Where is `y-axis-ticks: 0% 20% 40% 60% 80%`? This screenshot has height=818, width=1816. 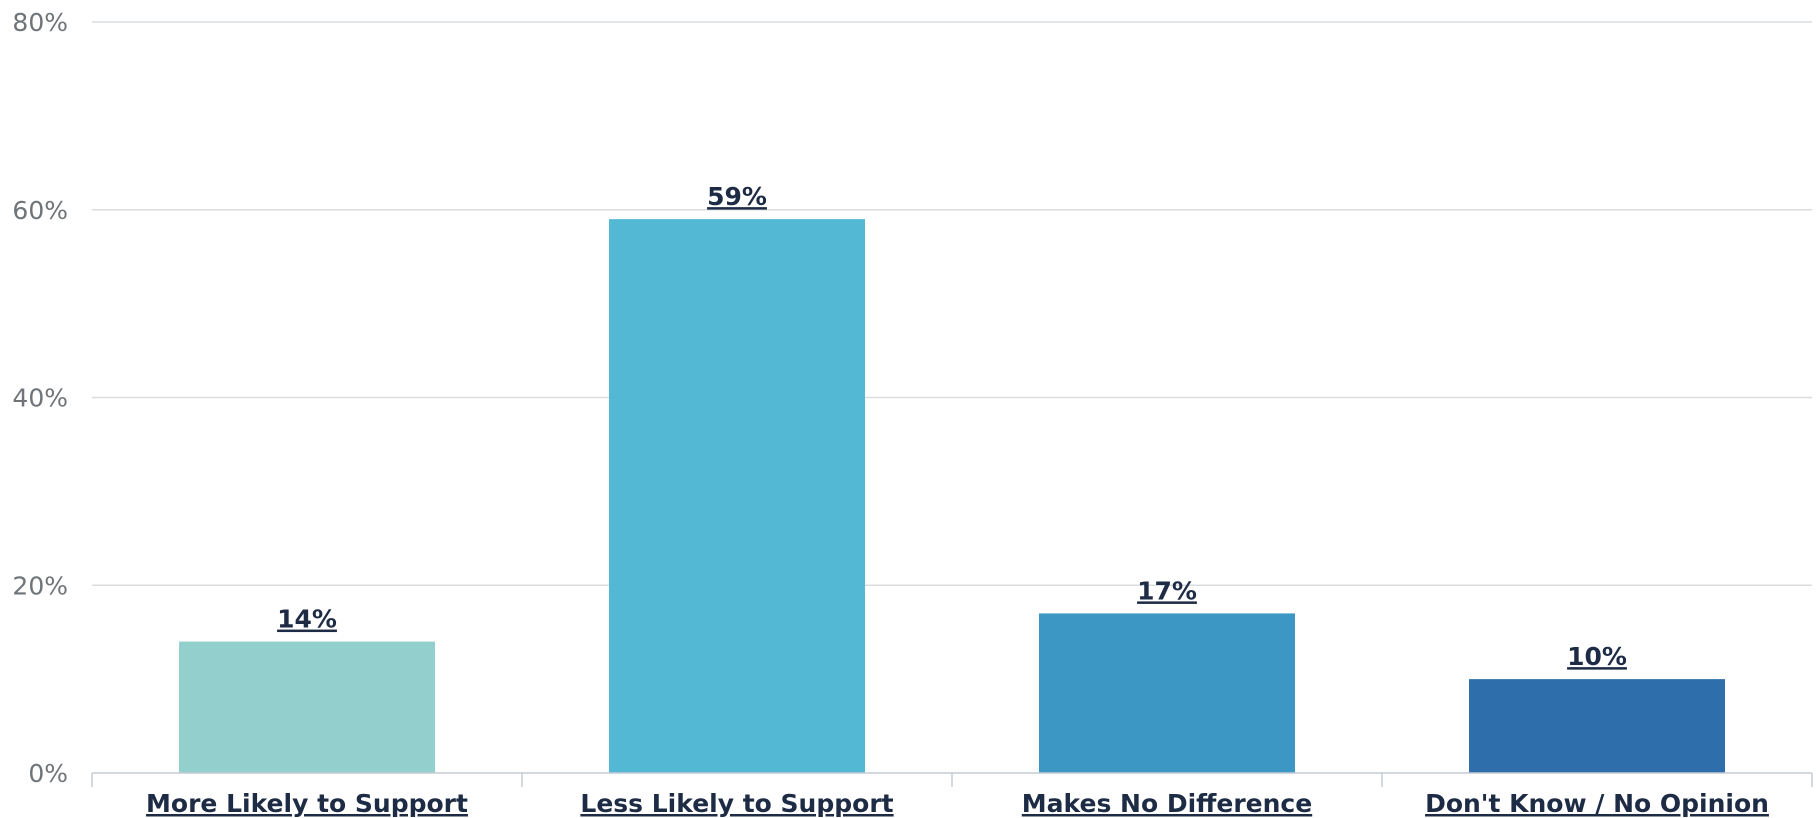 y-axis-ticks: 0% 20% 40% 60% 80% is located at coordinates (40, 398).